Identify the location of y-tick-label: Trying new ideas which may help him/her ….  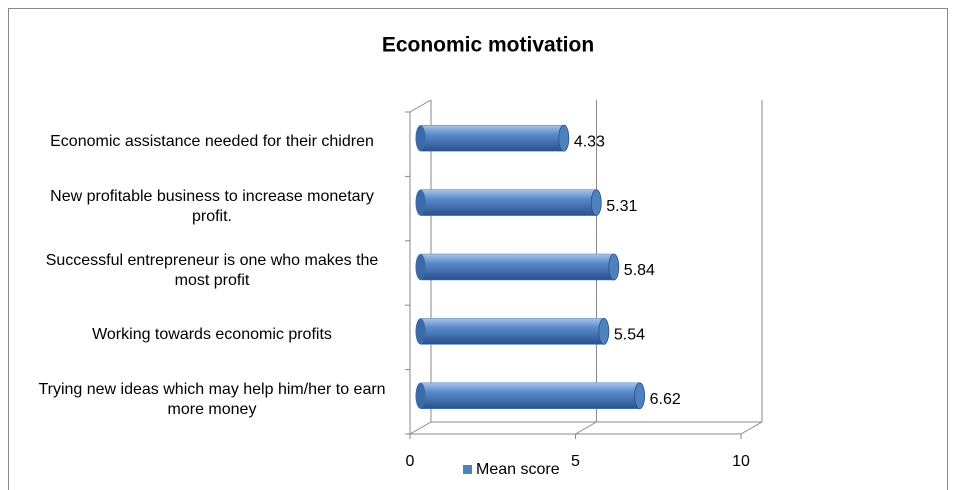
(212, 399).